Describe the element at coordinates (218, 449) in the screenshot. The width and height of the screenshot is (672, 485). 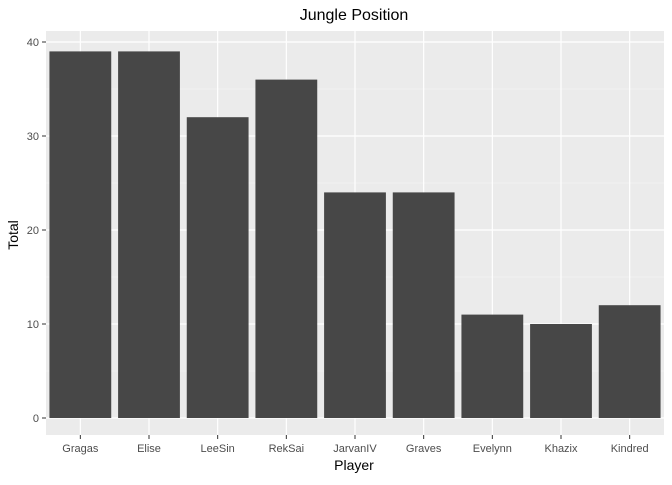
I see `x-tick-label: LeeSin` at that location.